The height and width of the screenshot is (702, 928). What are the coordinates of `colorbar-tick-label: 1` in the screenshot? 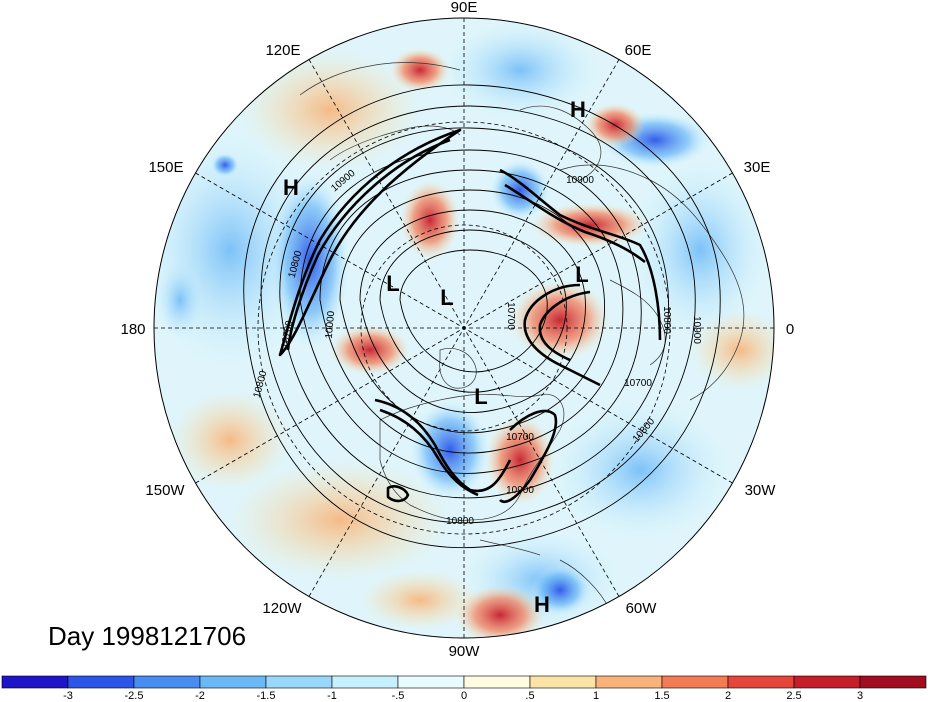 It's located at (596, 696).